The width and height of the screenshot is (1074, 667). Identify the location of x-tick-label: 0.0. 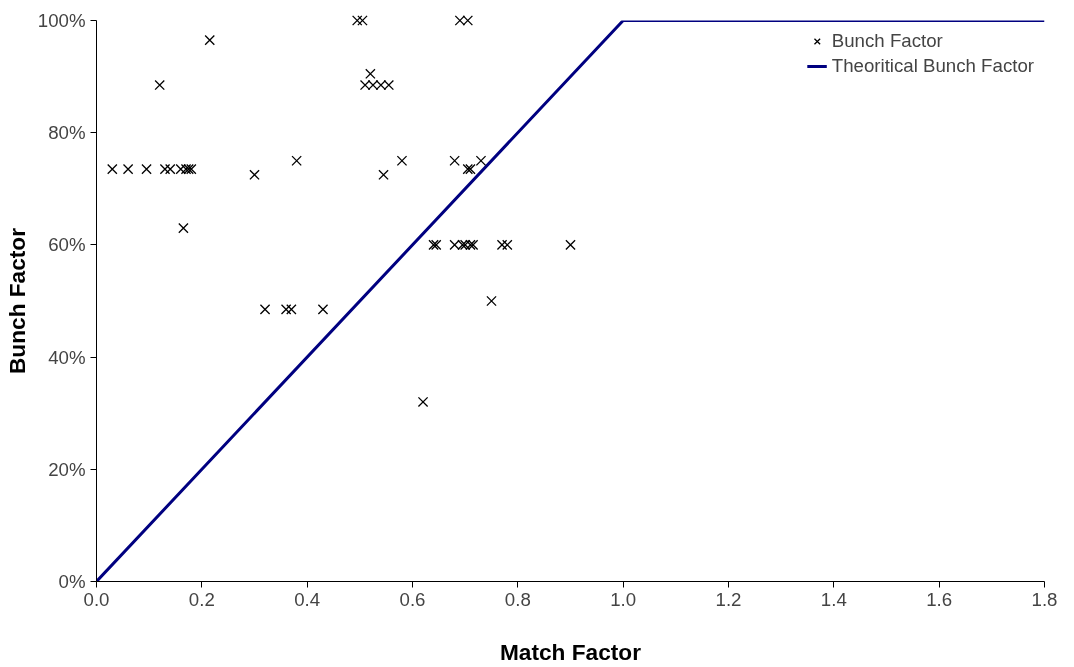
(96, 599).